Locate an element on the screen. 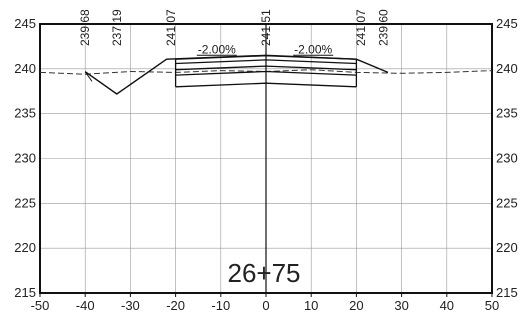 The image size is (523, 328). elevation-label: 239.60 is located at coordinates (384, 27).